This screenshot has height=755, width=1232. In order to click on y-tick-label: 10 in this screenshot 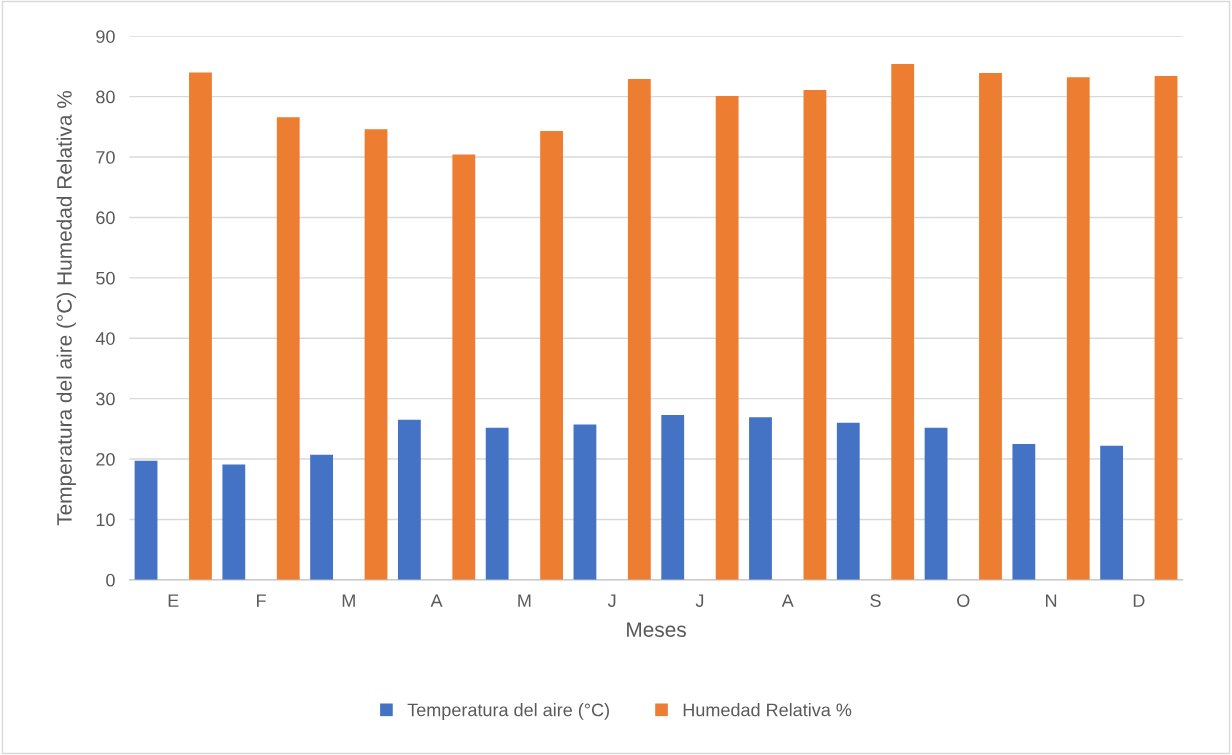, I will do `click(105, 520)`.